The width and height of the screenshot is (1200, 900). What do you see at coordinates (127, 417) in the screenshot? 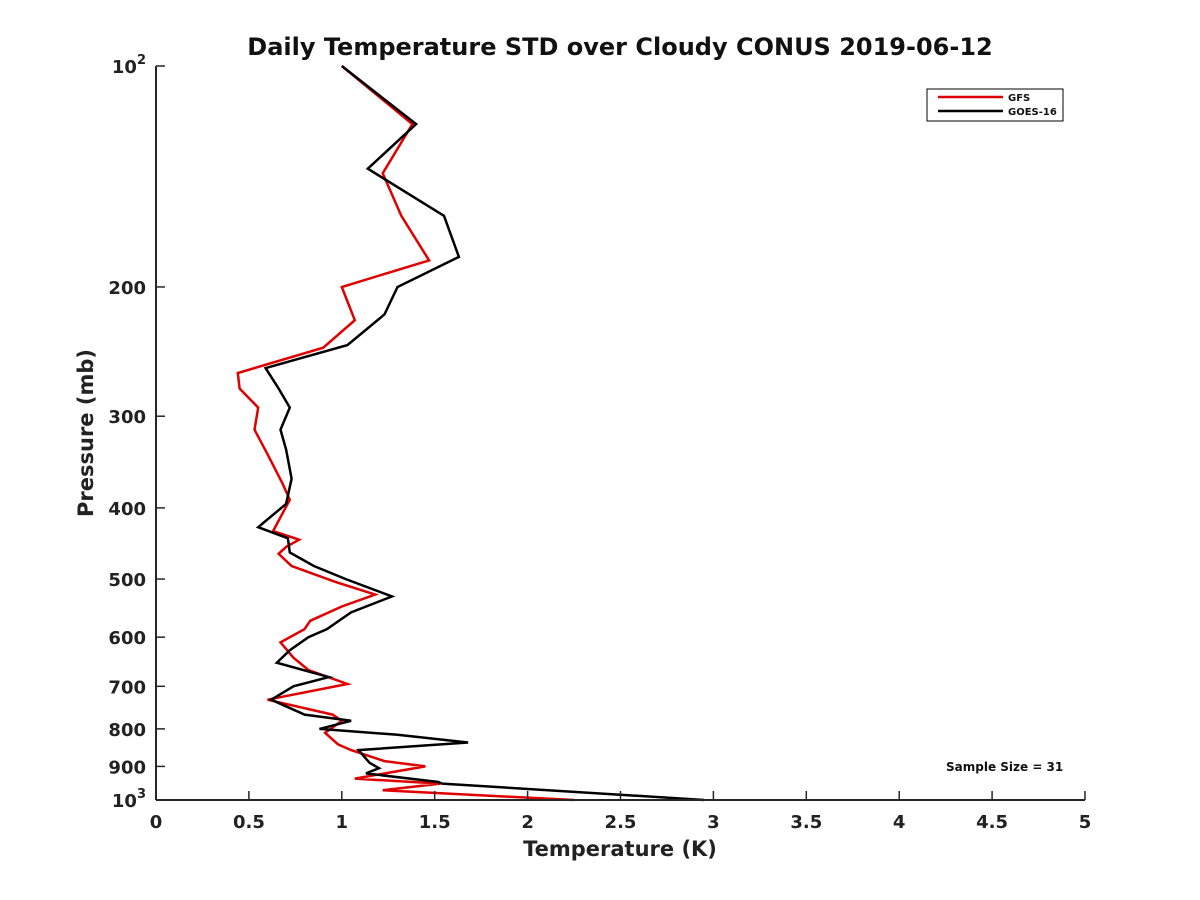
I see `y-tick-label: 300` at bounding box center [127, 417].